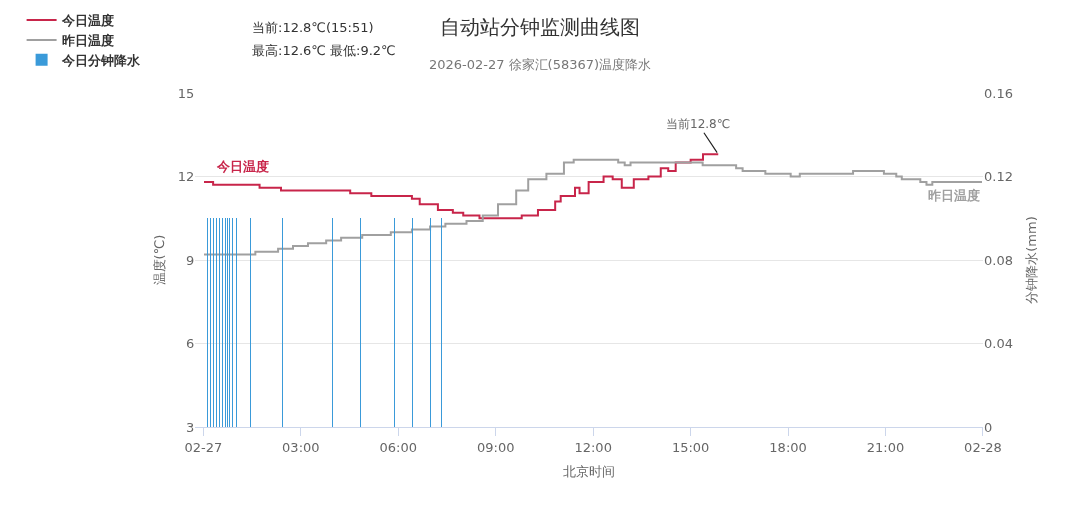 The height and width of the screenshot is (507, 1080). What do you see at coordinates (190, 344) in the screenshot?
I see `y-tick-label: 6` at bounding box center [190, 344].